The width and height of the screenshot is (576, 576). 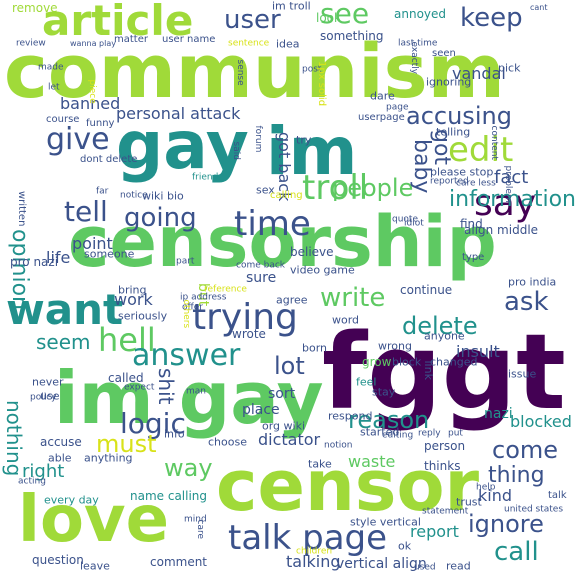 I want to click on word-sort: sort, so click(x=282, y=394).